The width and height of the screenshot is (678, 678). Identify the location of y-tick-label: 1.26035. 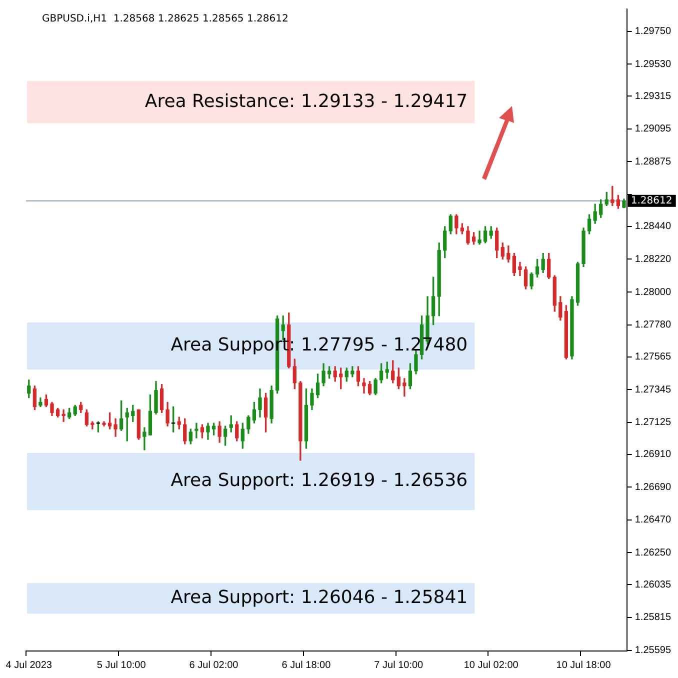
(653, 584).